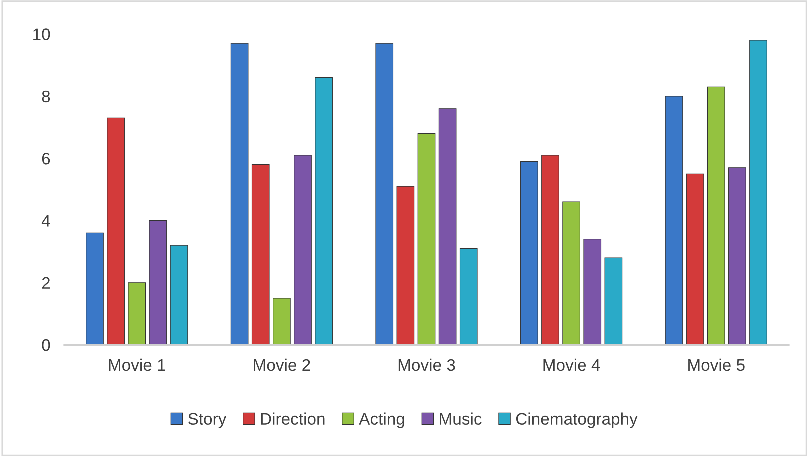 The image size is (809, 457). Describe the element at coordinates (46, 158) in the screenshot. I see `y-tick-label: 6` at that location.